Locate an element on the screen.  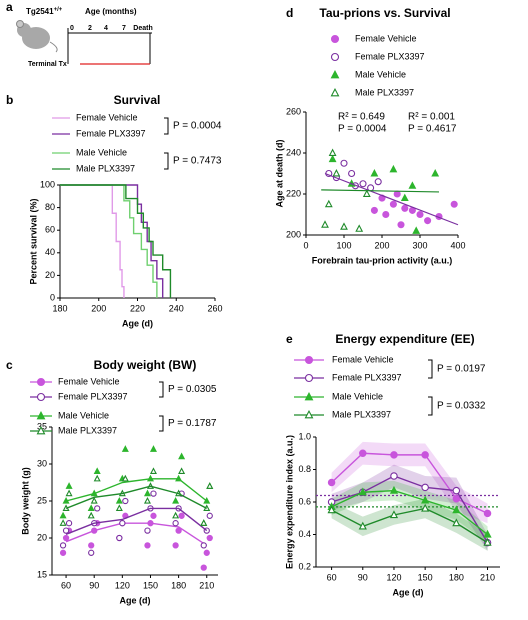
y-tick-label: 0.6 is located at coordinates (304, 501).